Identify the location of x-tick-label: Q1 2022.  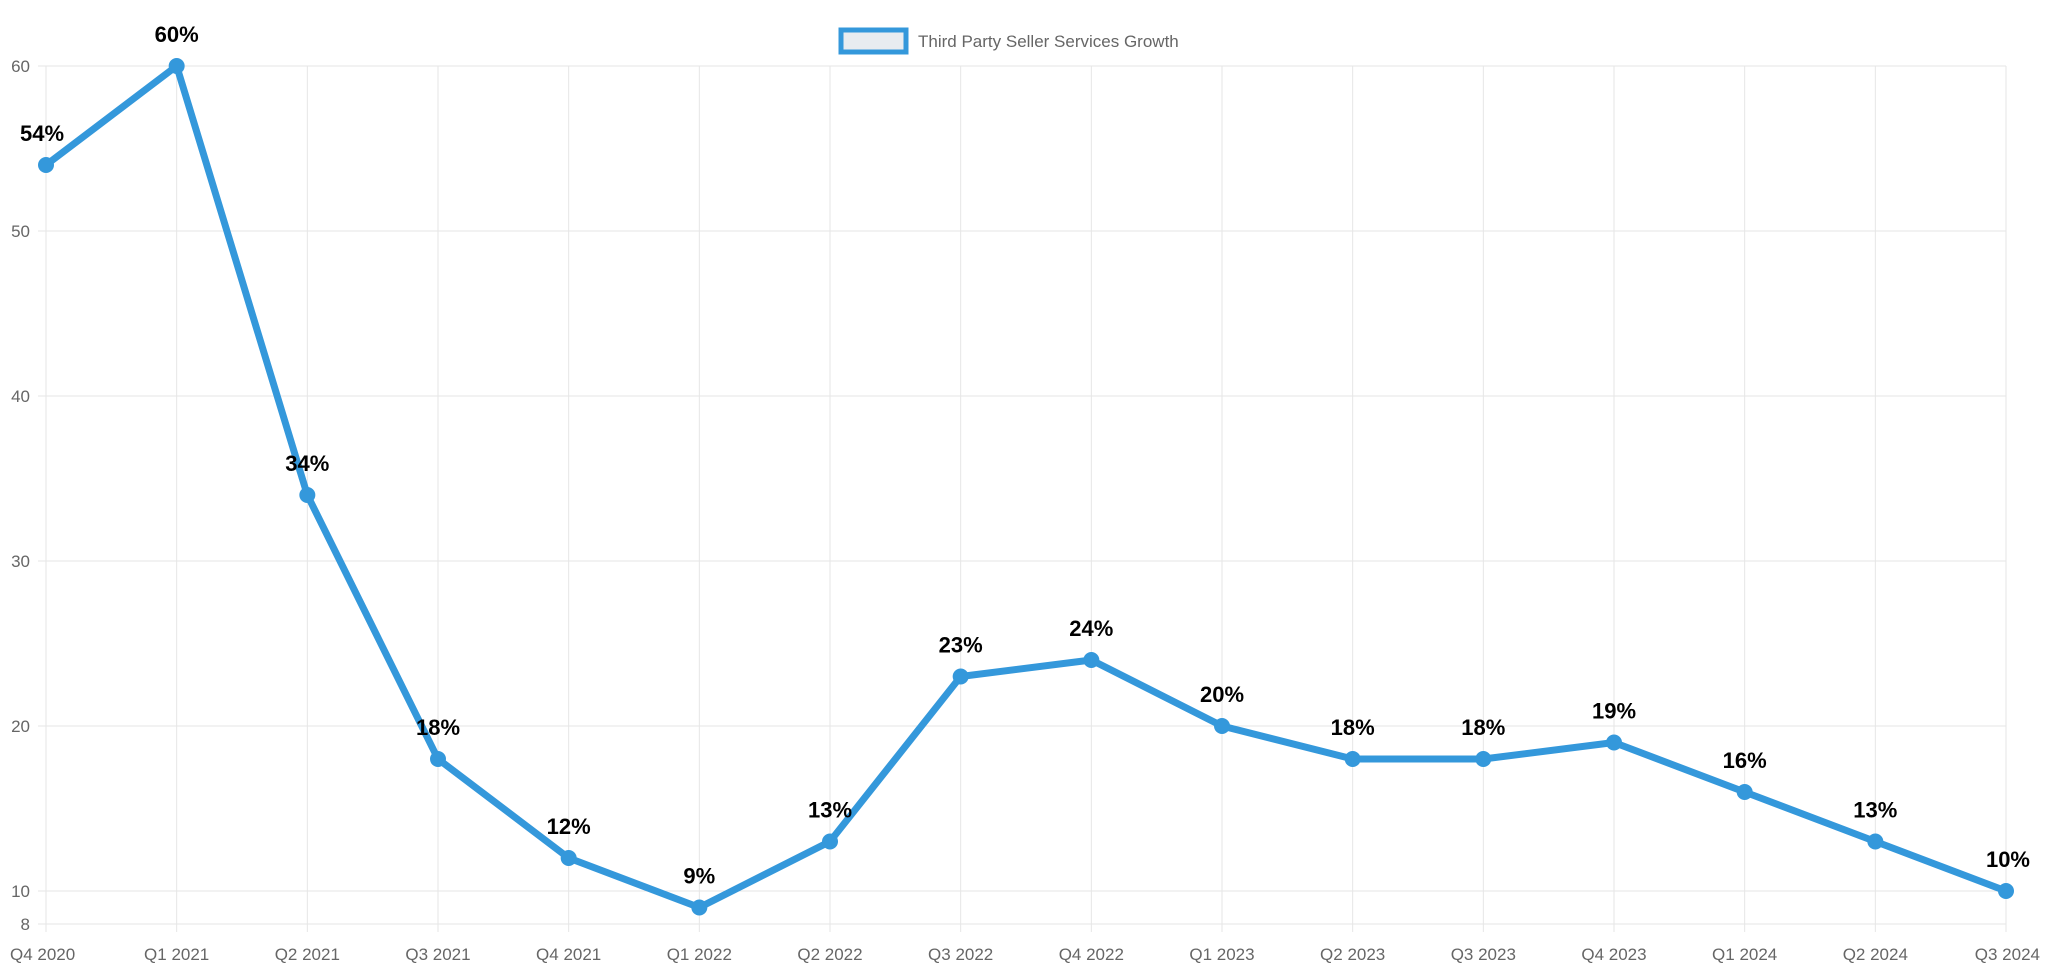
(699, 954).